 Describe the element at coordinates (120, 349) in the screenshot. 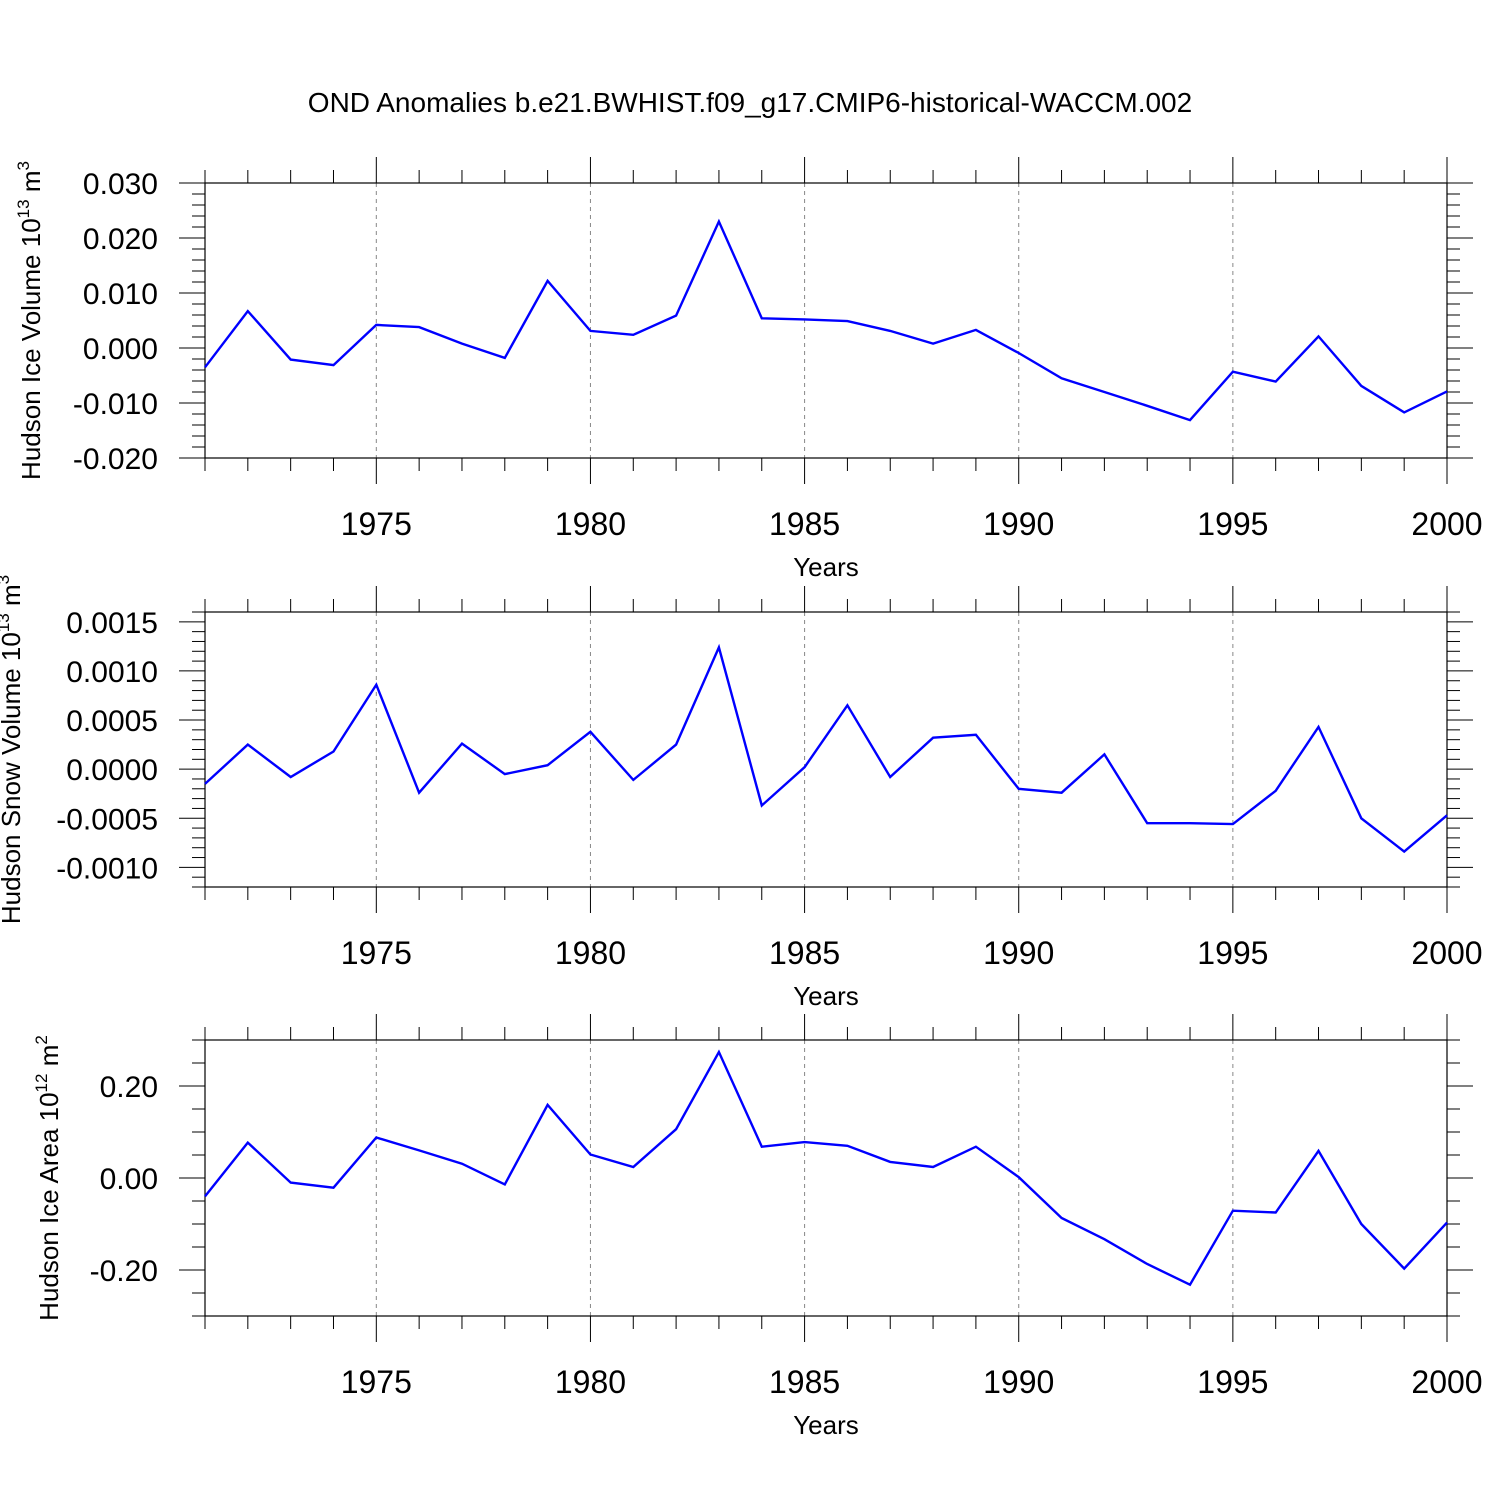

I see `y-tick-label: 0.000` at that location.